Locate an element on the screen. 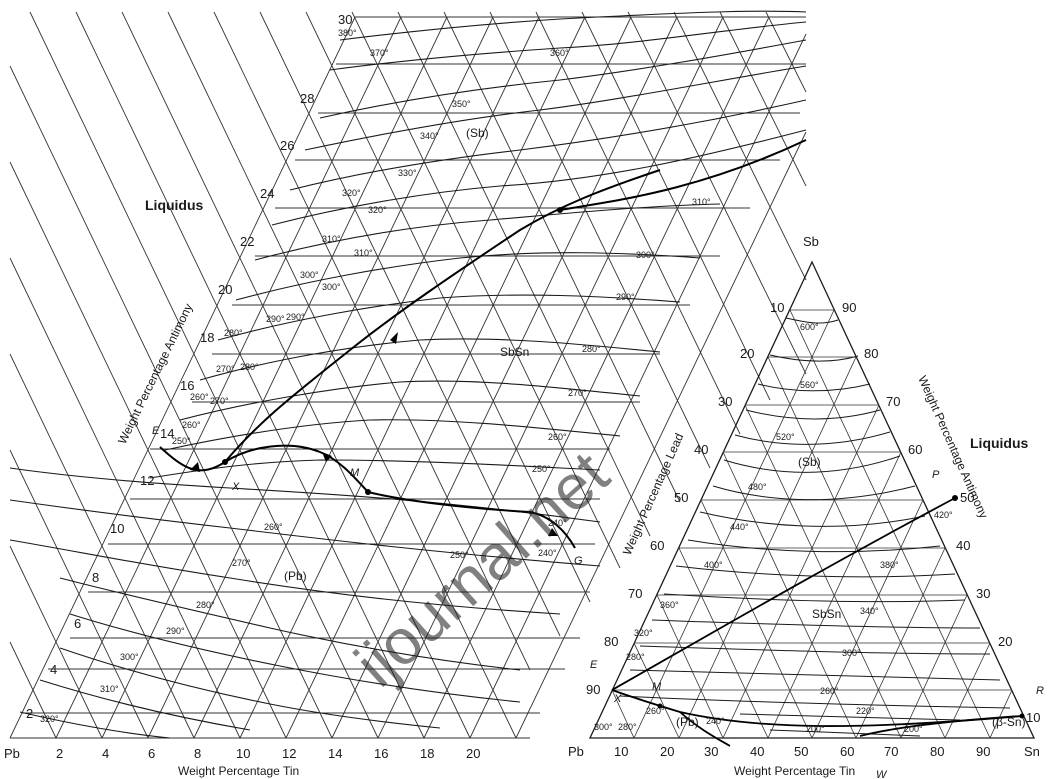 The height and width of the screenshot is (779, 1050). antimony-tick: 40 is located at coordinates (963, 545).